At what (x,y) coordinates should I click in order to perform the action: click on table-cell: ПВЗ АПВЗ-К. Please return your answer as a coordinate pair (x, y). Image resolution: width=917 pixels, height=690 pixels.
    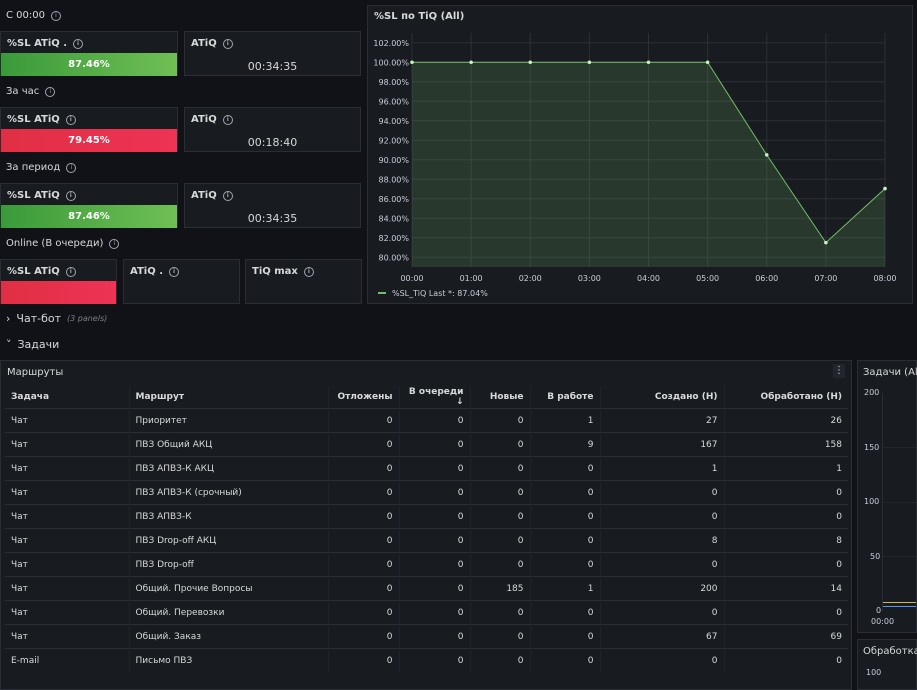
    Looking at the image, I should click on (228, 516).